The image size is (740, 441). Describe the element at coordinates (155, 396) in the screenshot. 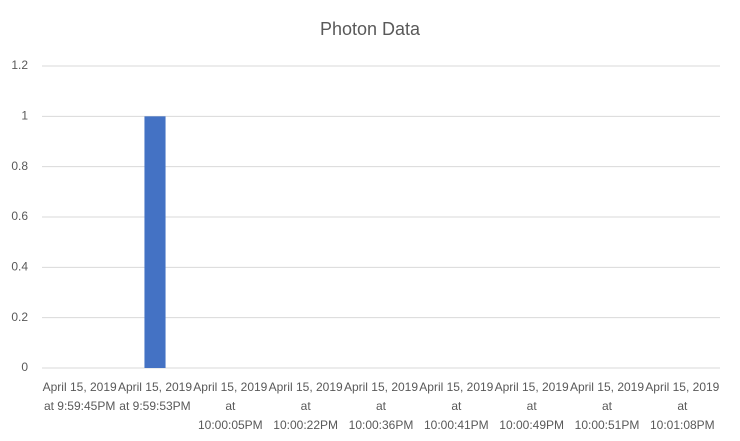

I see `x-tick-label: April 15, 2019 at 9:59:53PM` at that location.